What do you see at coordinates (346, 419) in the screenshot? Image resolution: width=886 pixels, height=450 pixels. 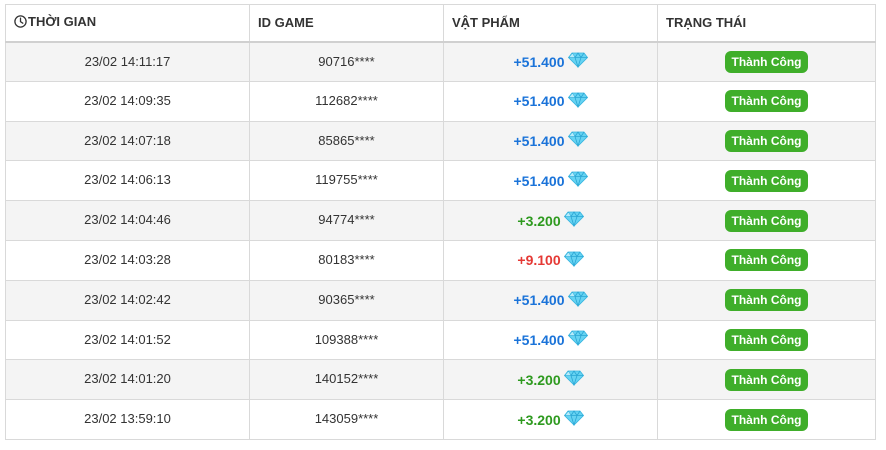 I see `row-game-id: 143059****` at bounding box center [346, 419].